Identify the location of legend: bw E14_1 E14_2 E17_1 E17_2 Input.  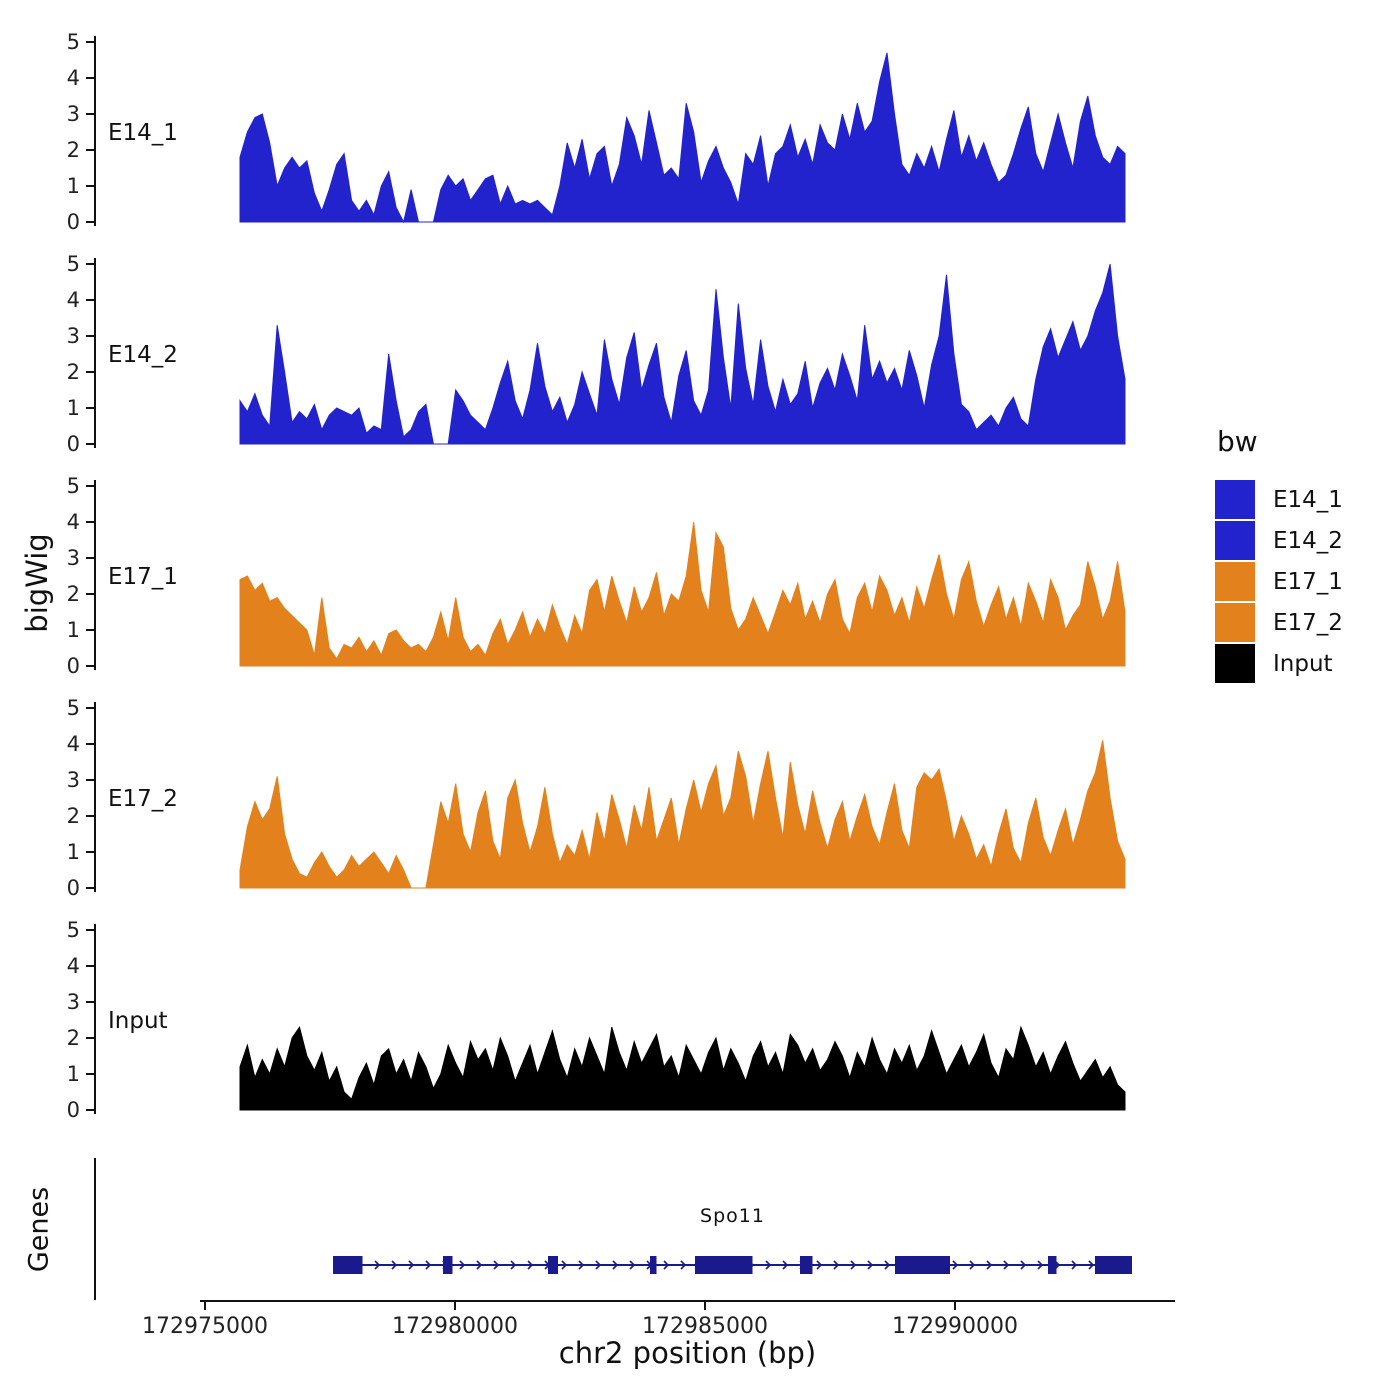
(1279, 555).